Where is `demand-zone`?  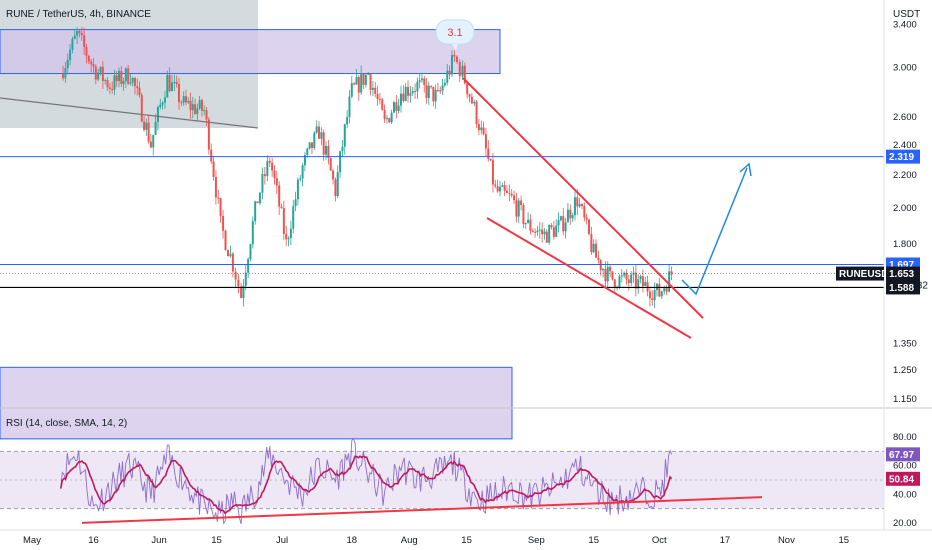
demand-zone is located at coordinates (256, 403).